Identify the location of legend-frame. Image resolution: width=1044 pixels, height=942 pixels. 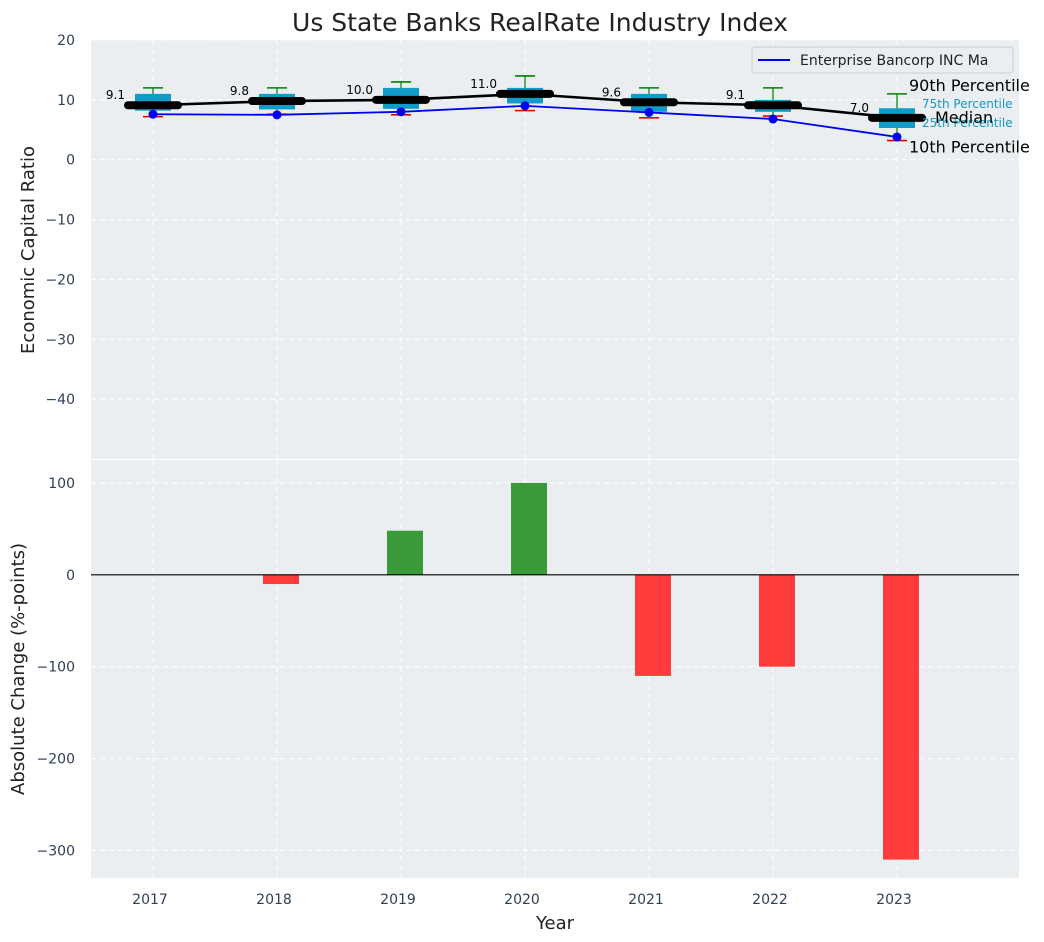
(882, 60).